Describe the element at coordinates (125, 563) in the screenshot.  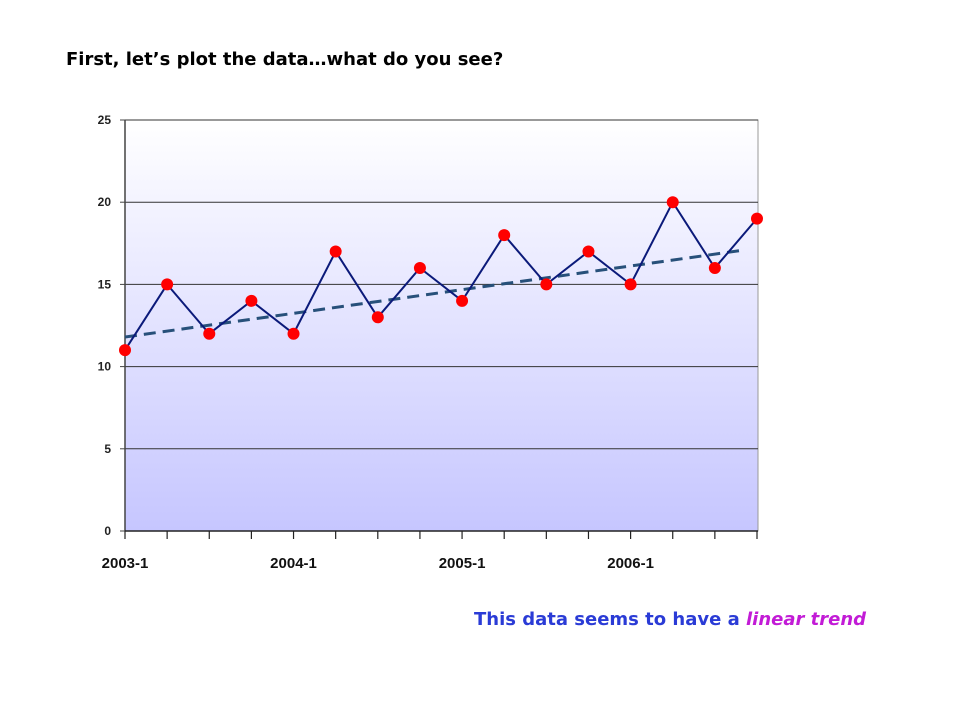
I see `x-tick-label: 2003-1` at that location.